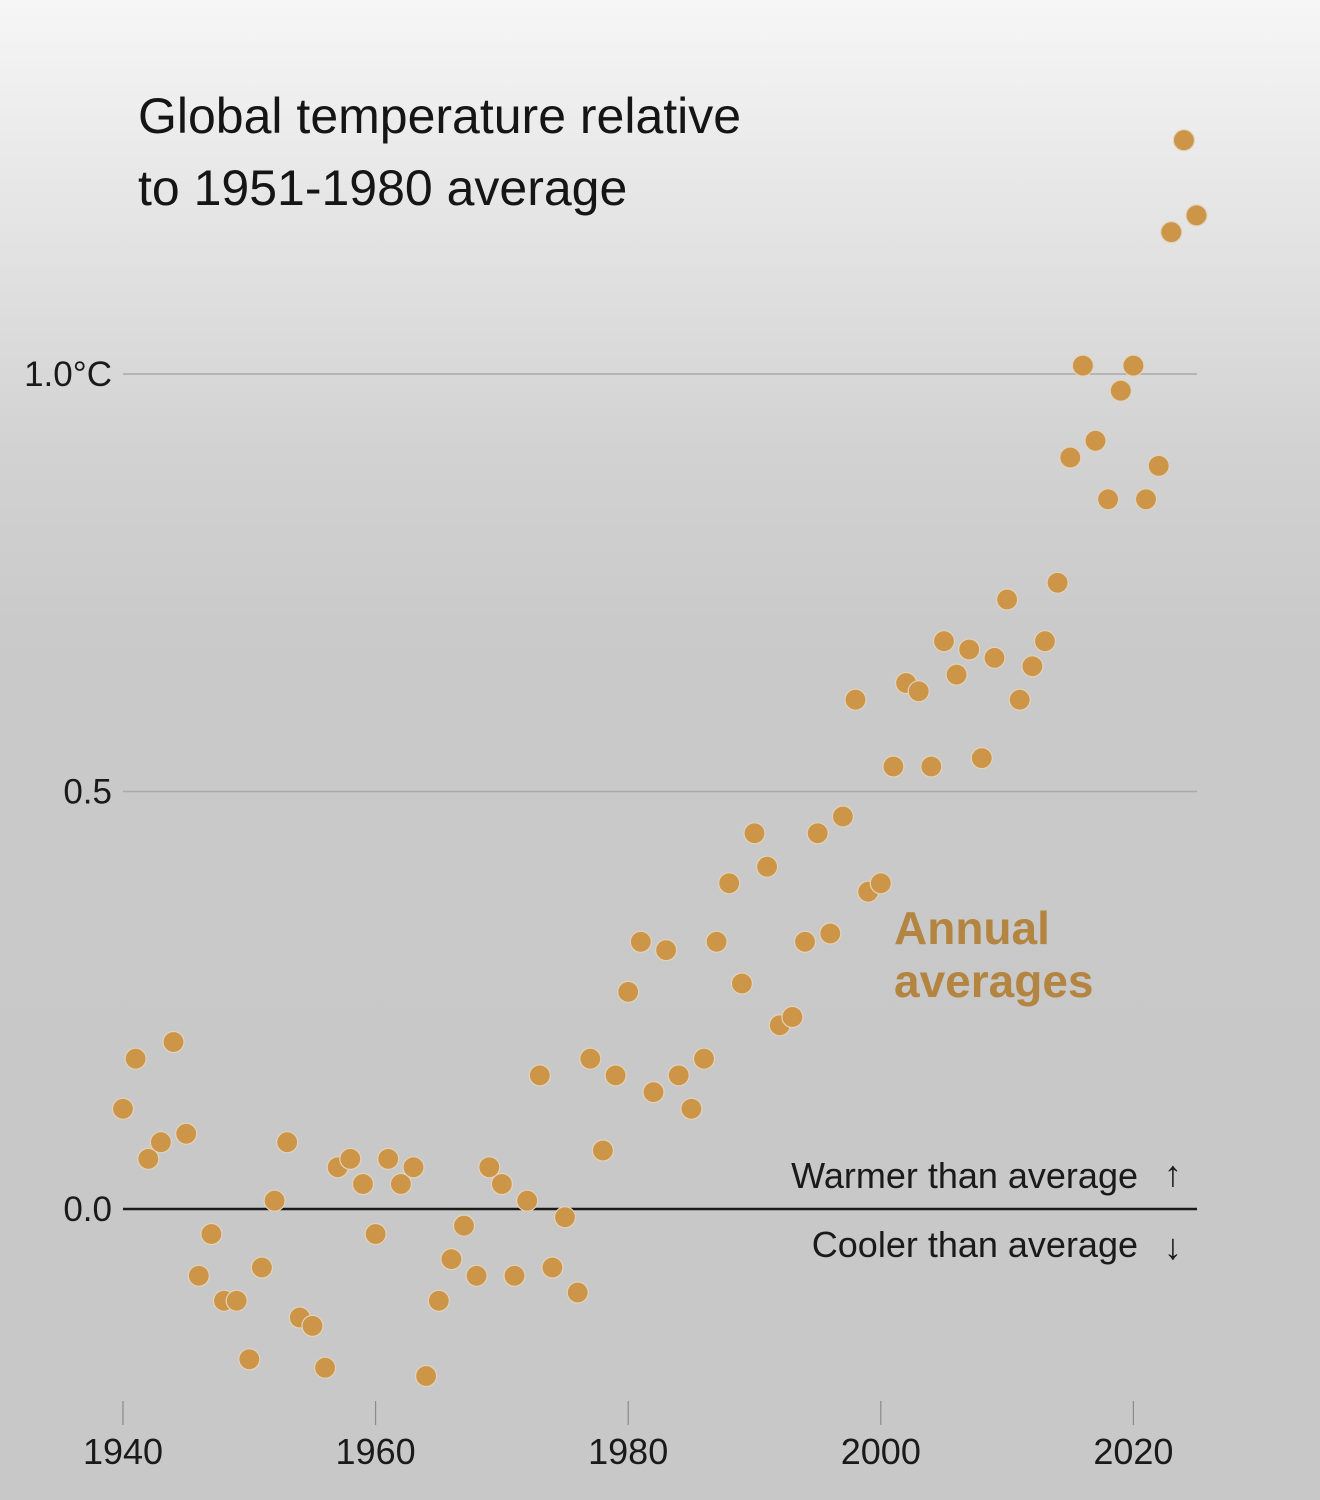 This screenshot has width=1320, height=1500. Describe the element at coordinates (87, 792) in the screenshot. I see `y-tick-label: 0.5` at that location.